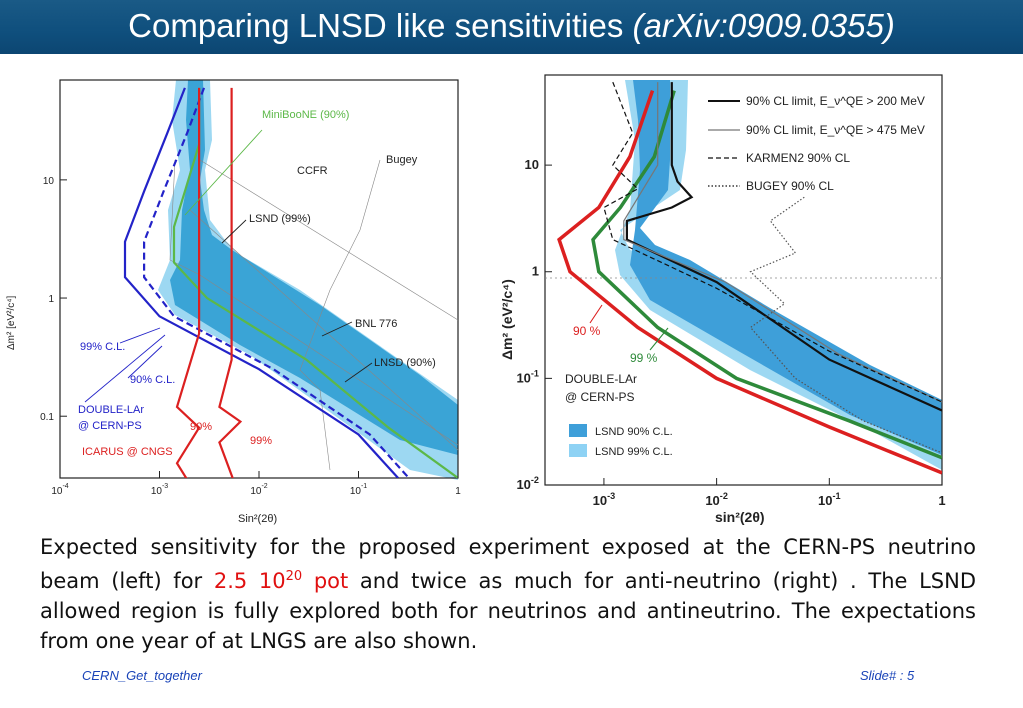 The image size is (1023, 708). Describe the element at coordinates (716, 499) in the screenshot. I see `r-x-tick-label-1: 10⁻²` at that location.